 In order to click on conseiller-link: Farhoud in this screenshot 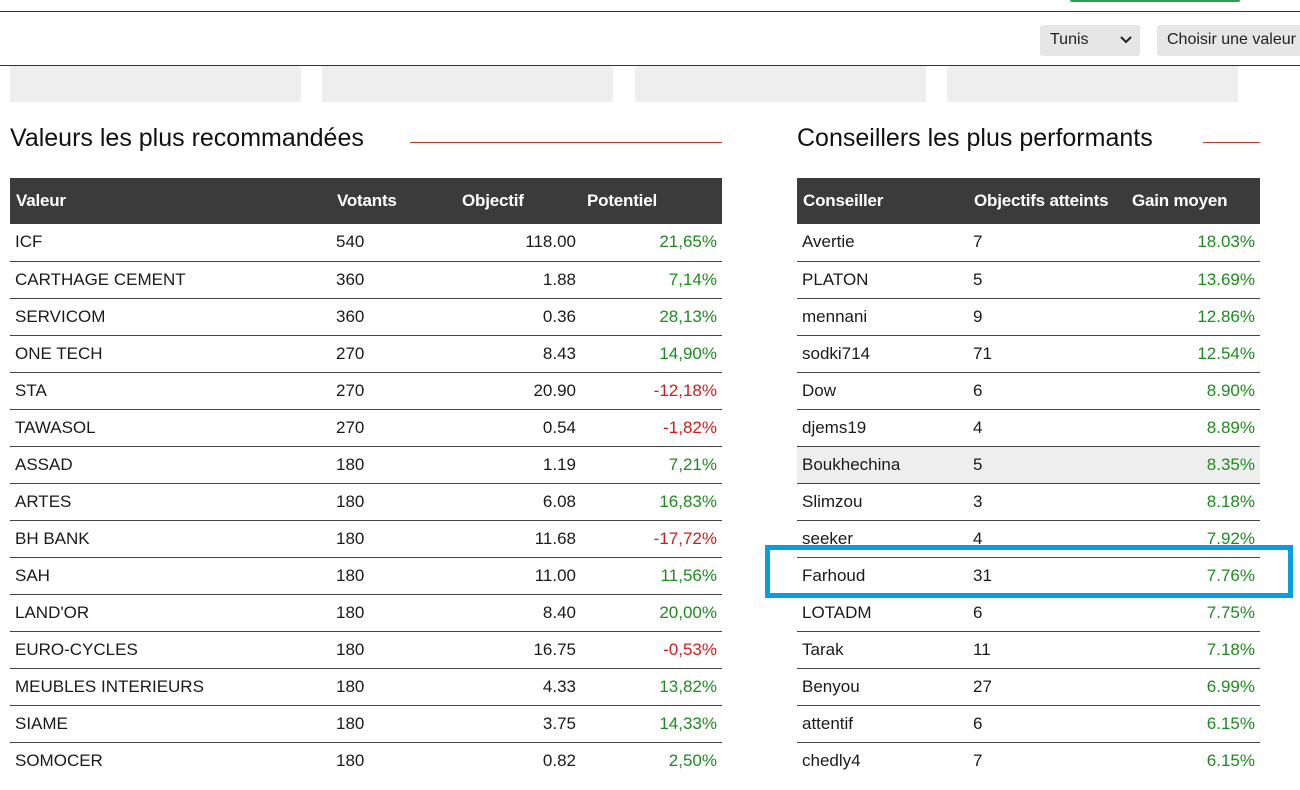, I will do `click(834, 575)`.